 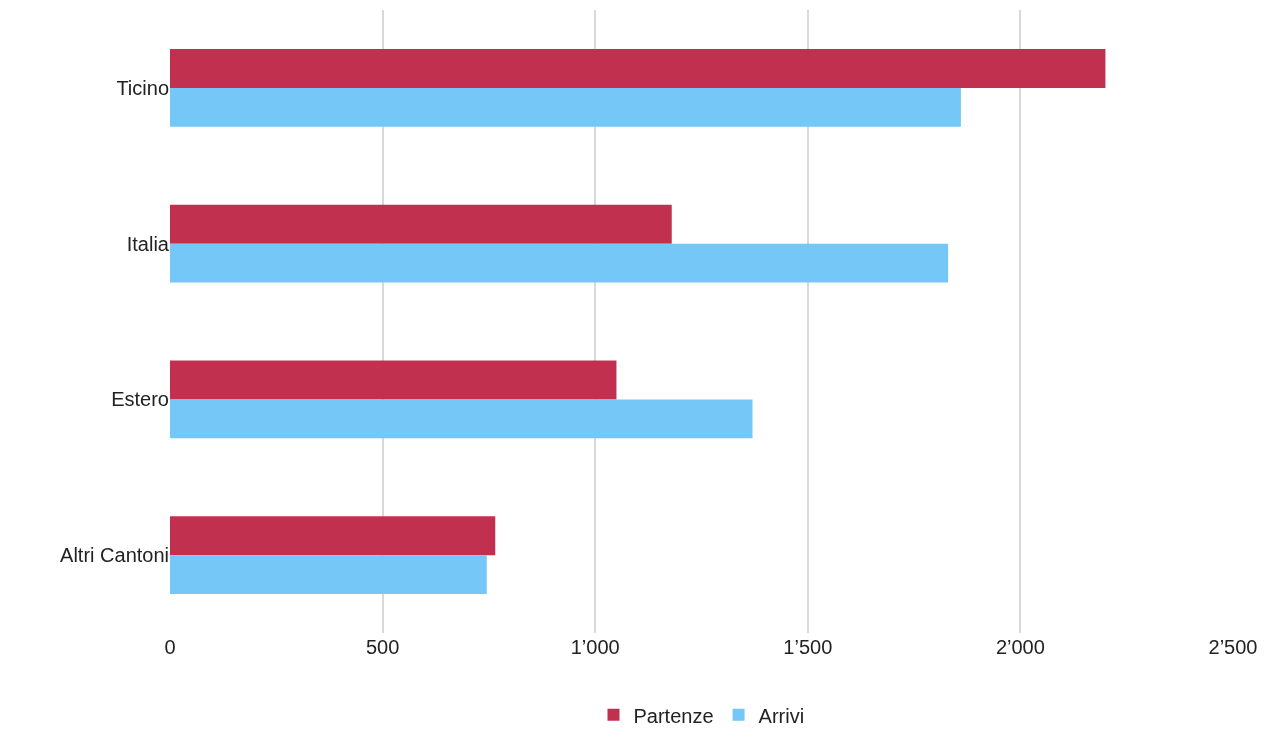 I want to click on x-tick-label: 2’500, so click(x=1233, y=647).